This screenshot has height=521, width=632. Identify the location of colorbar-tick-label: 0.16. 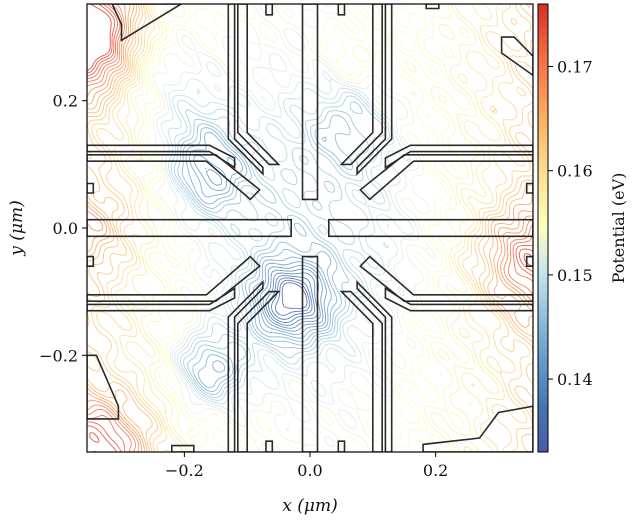
(575, 171).